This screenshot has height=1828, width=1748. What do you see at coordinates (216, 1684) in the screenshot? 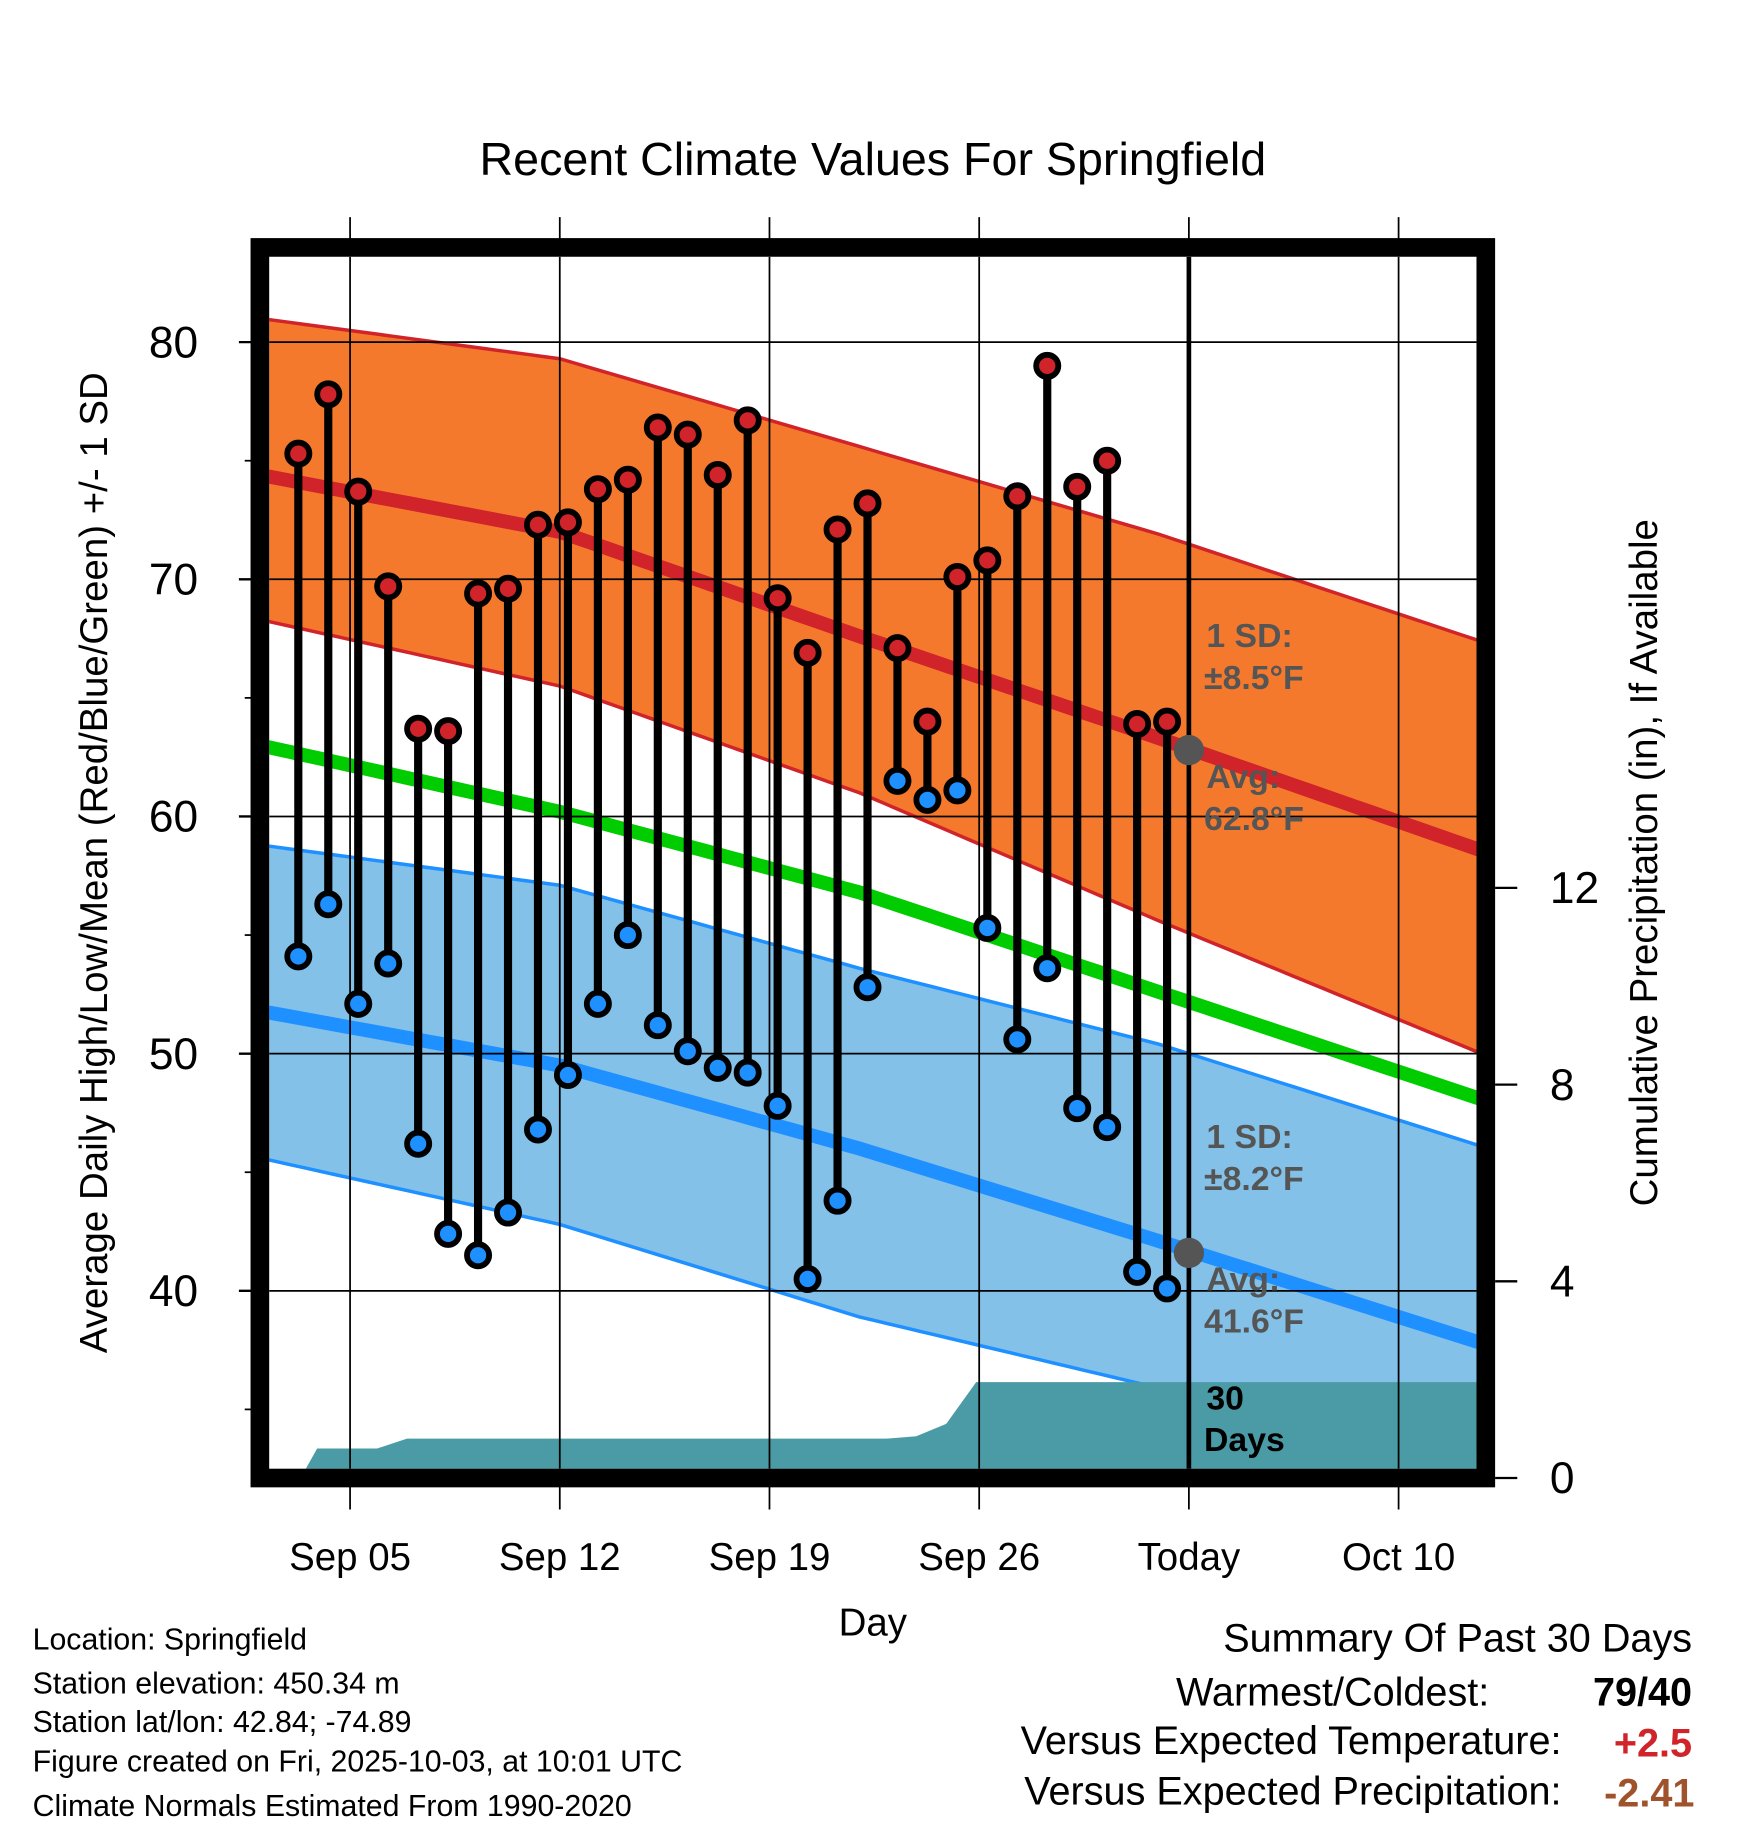
I see `info-elevation: Station elevation: 450.34 m` at bounding box center [216, 1684].